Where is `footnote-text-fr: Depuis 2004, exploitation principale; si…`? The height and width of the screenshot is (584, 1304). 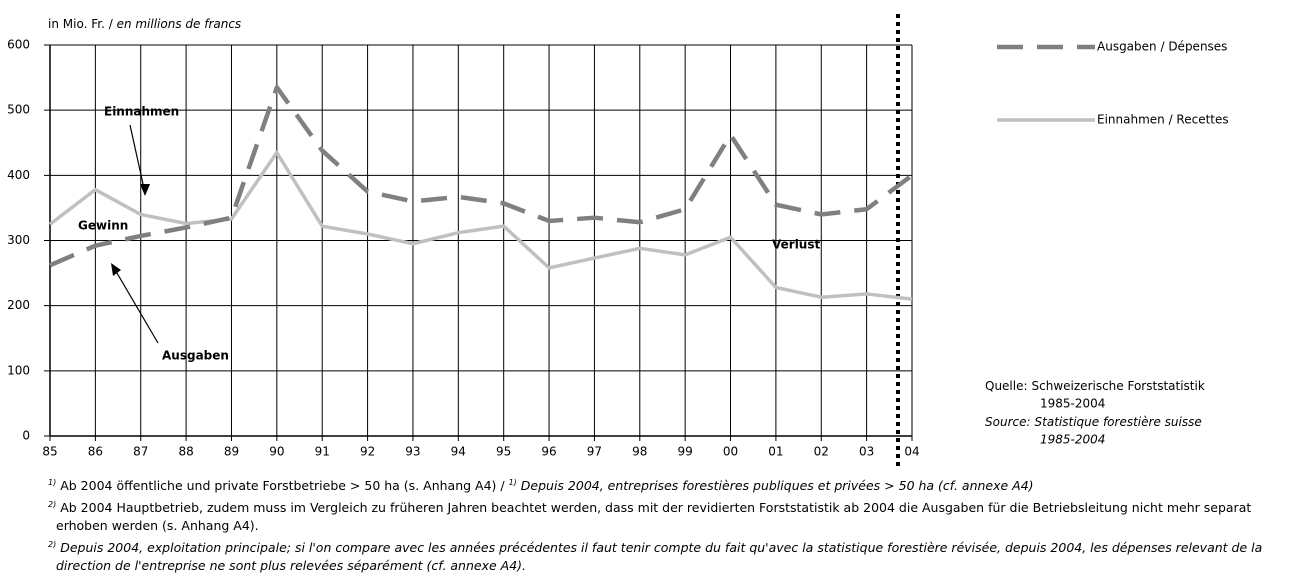 footnote-text-fr: Depuis 2004, exploitation principale; si… is located at coordinates (659, 556).